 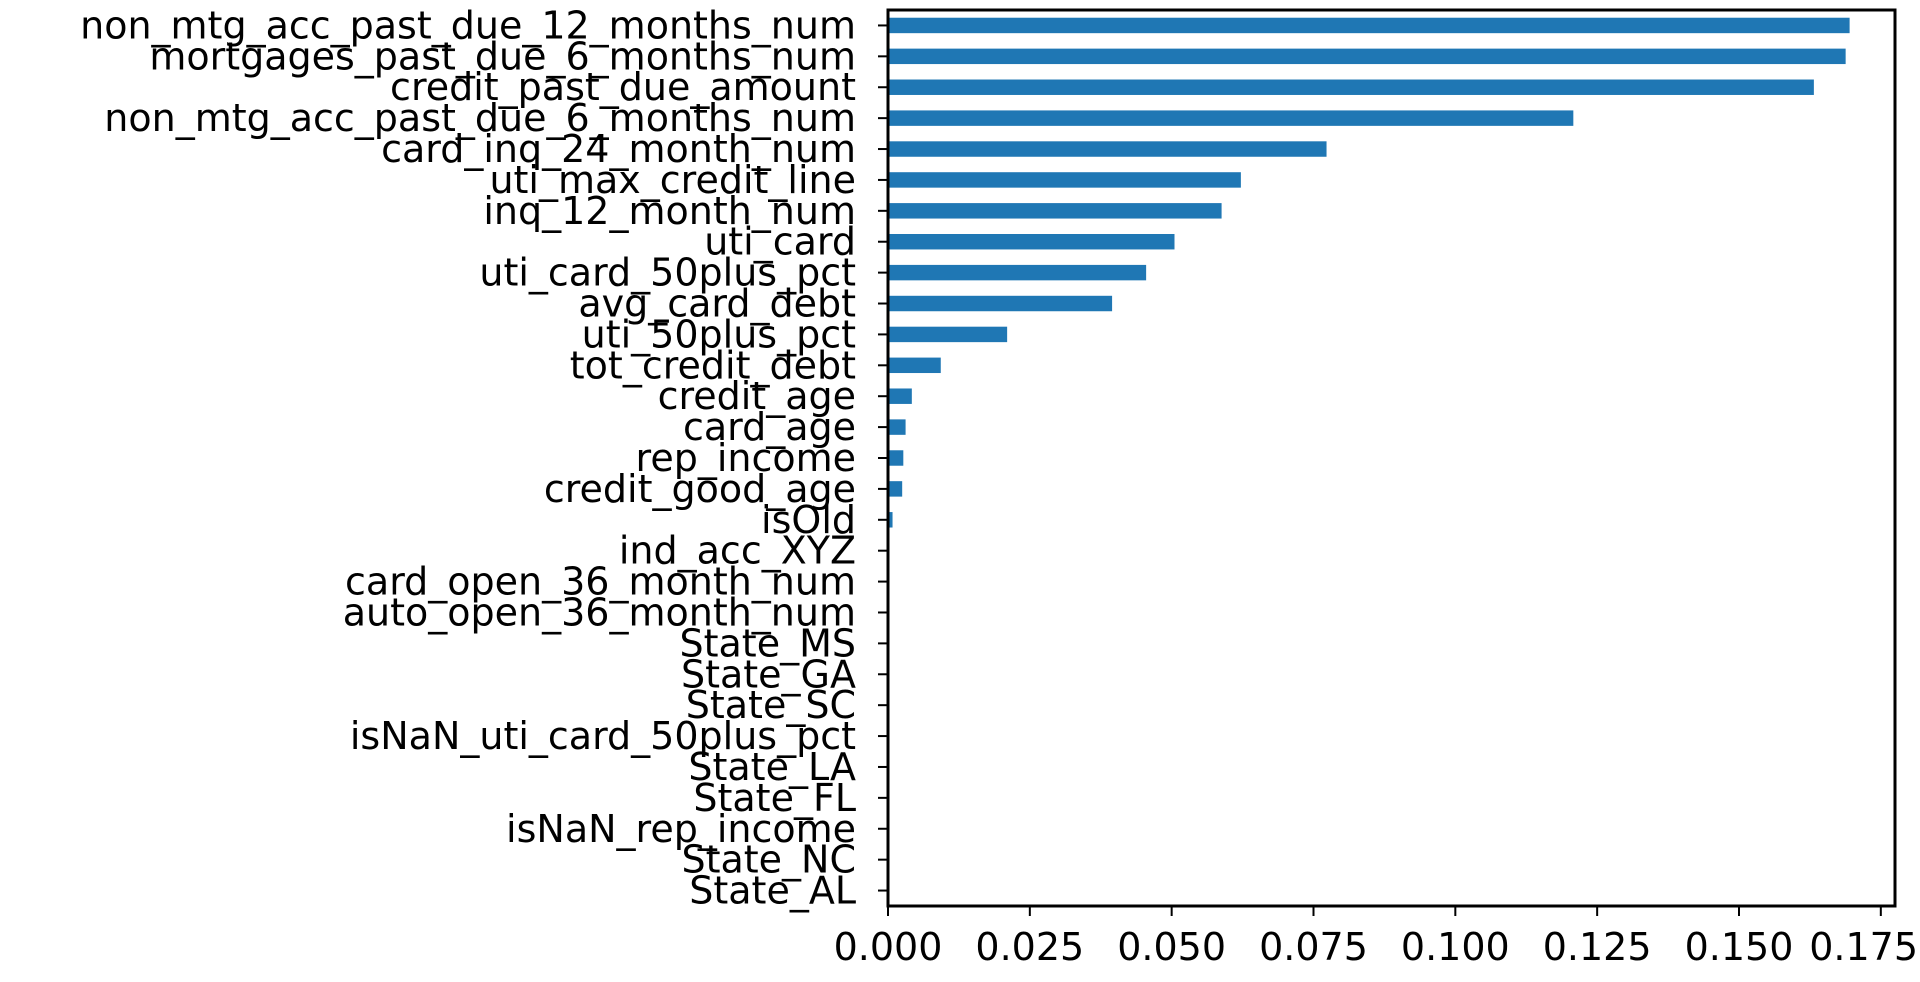 I want to click on bar-credit_good_age, so click(x=895, y=489).